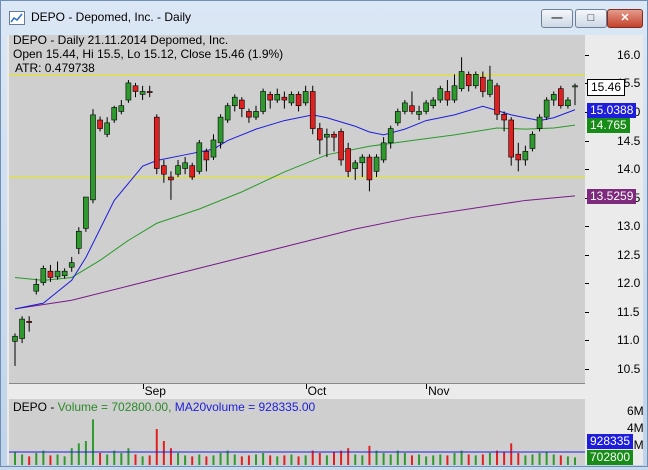  I want to click on price-tick-label: 11.0, so click(628, 340).